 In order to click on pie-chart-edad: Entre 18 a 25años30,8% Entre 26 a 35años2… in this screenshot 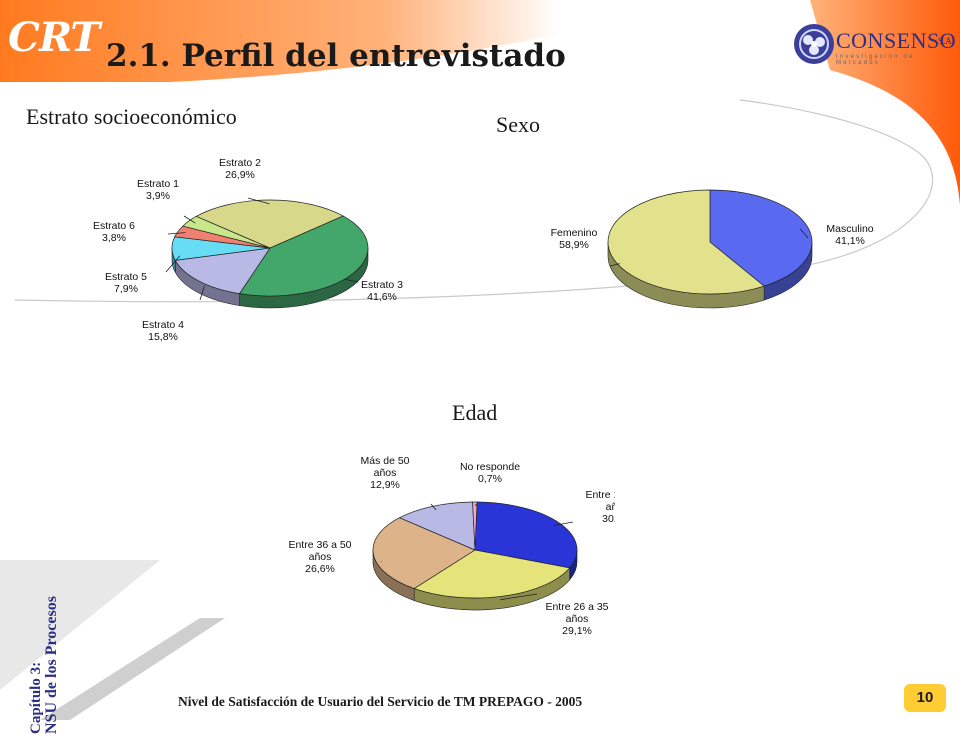, I will do `click(450, 552)`.